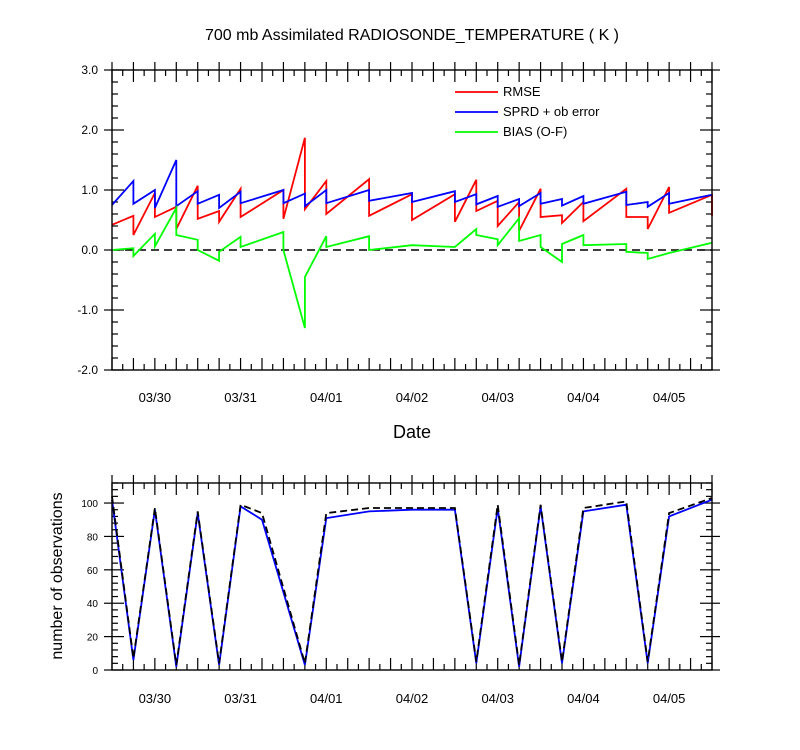 The height and width of the screenshot is (750, 800). I want to click on bottom-x-tick-label: 04/02, so click(412, 698).